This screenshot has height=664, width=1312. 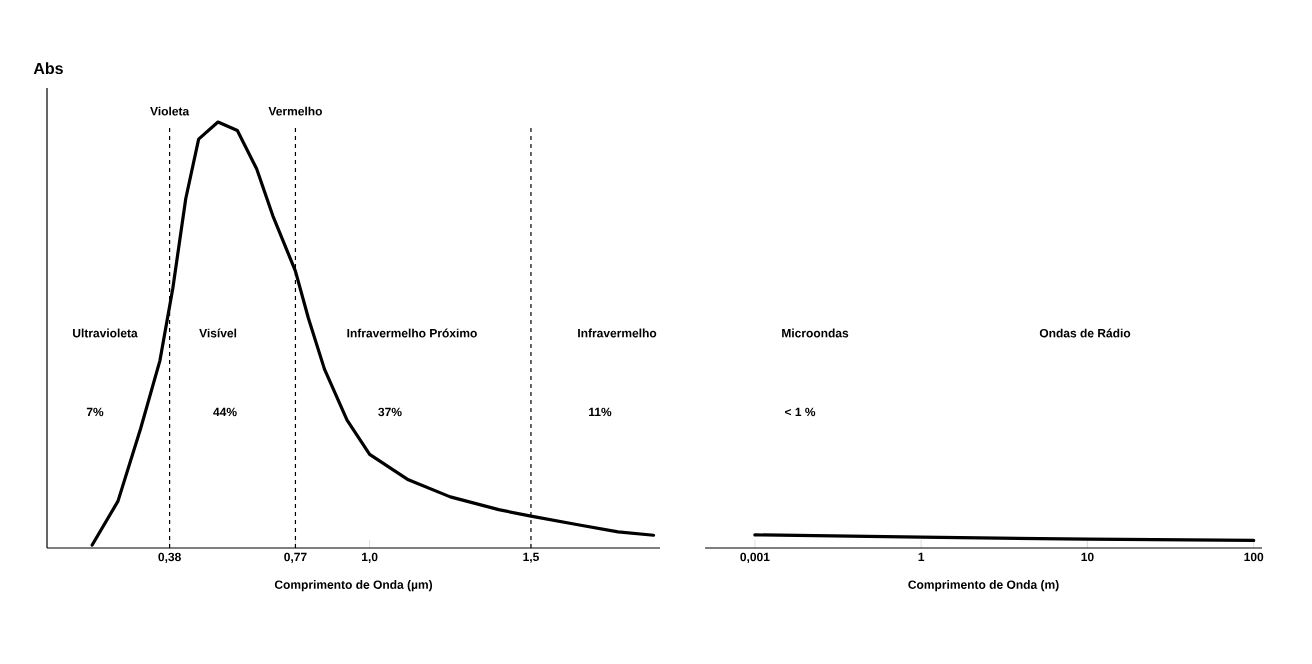 What do you see at coordinates (800, 412) in the screenshot?
I see `text: < 1 %` at bounding box center [800, 412].